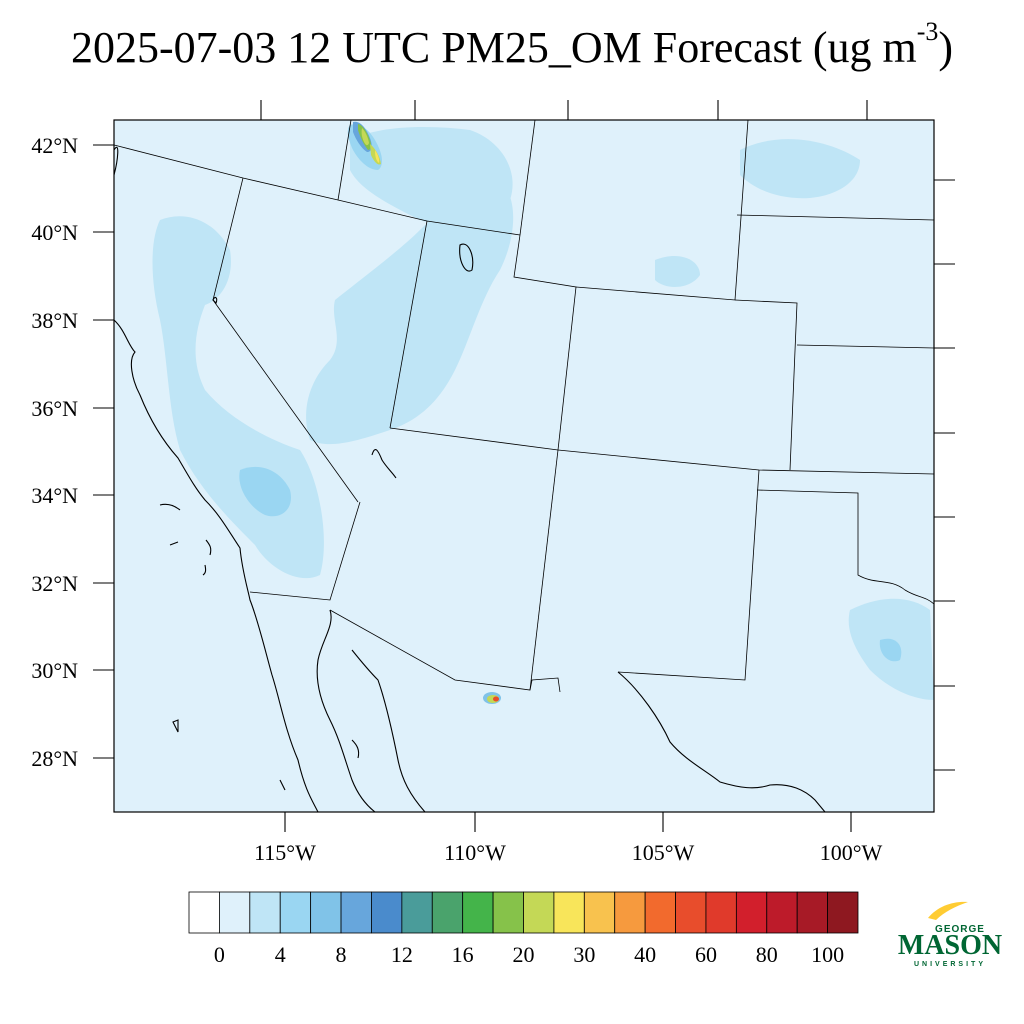 The height and width of the screenshot is (1024, 1024). I want to click on colorbar-label: 12, so click(402, 954).